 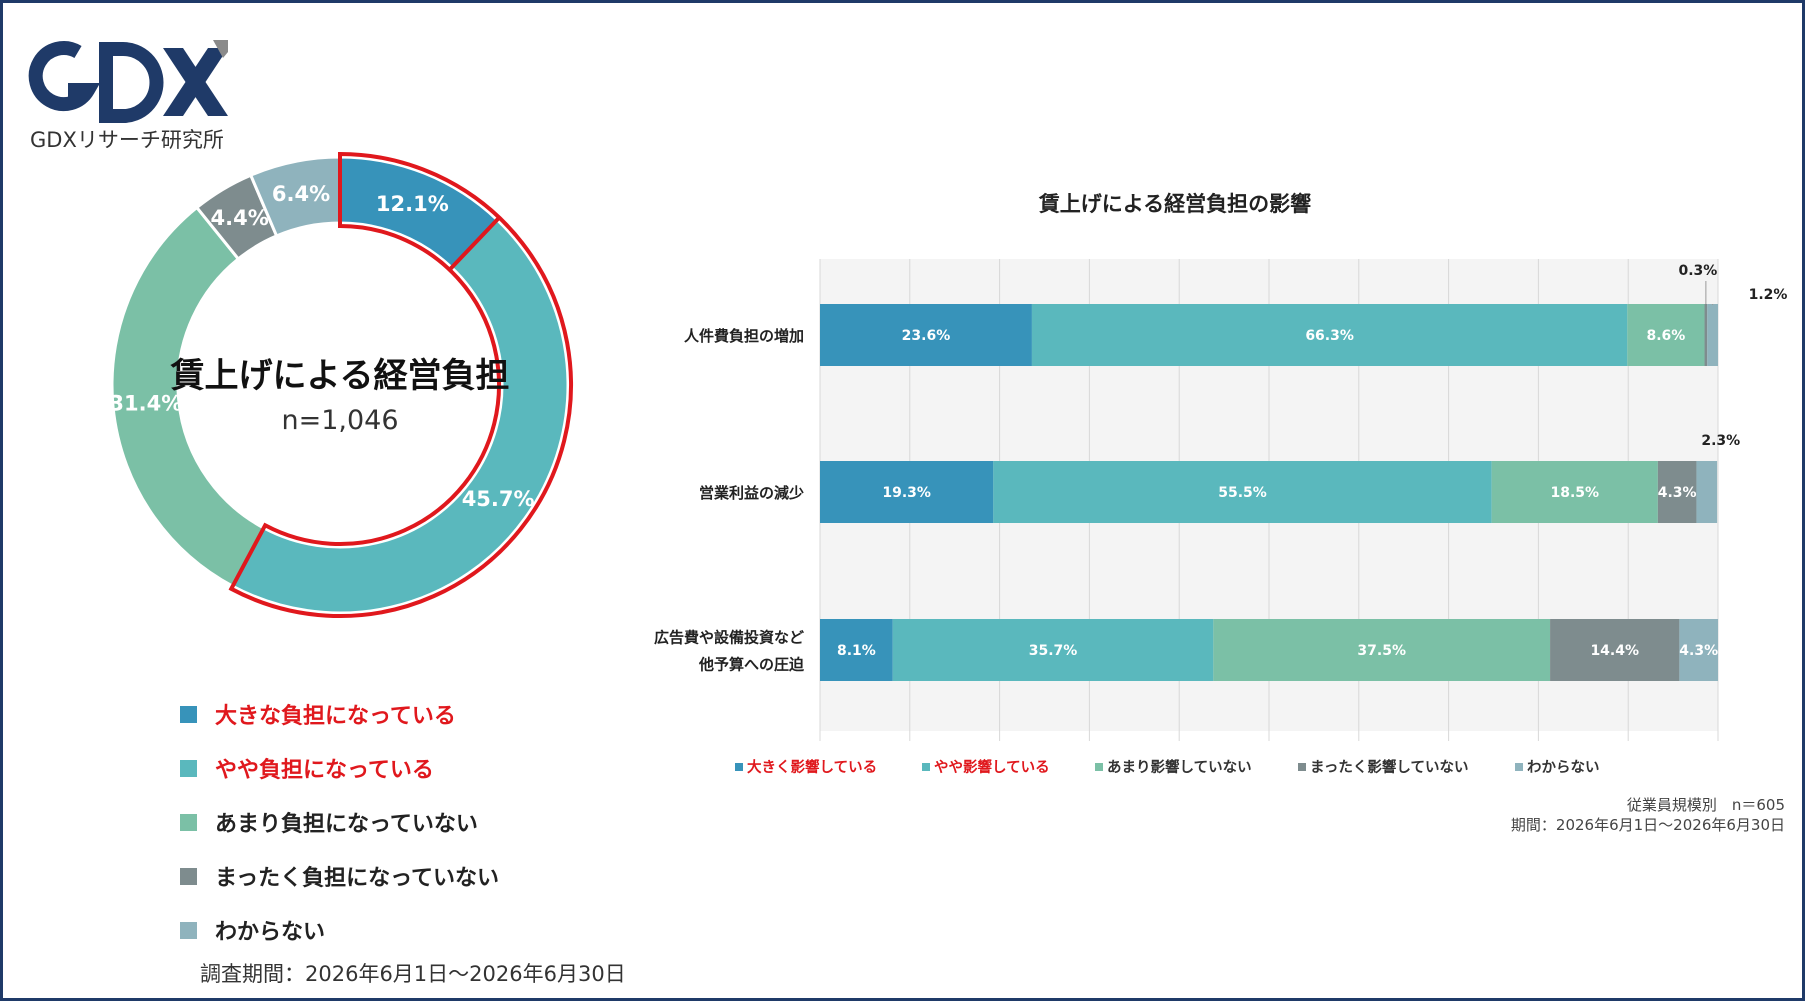 What do you see at coordinates (1768, 295) in the screenshot?
I see `data-label: 1.2%` at bounding box center [1768, 295].